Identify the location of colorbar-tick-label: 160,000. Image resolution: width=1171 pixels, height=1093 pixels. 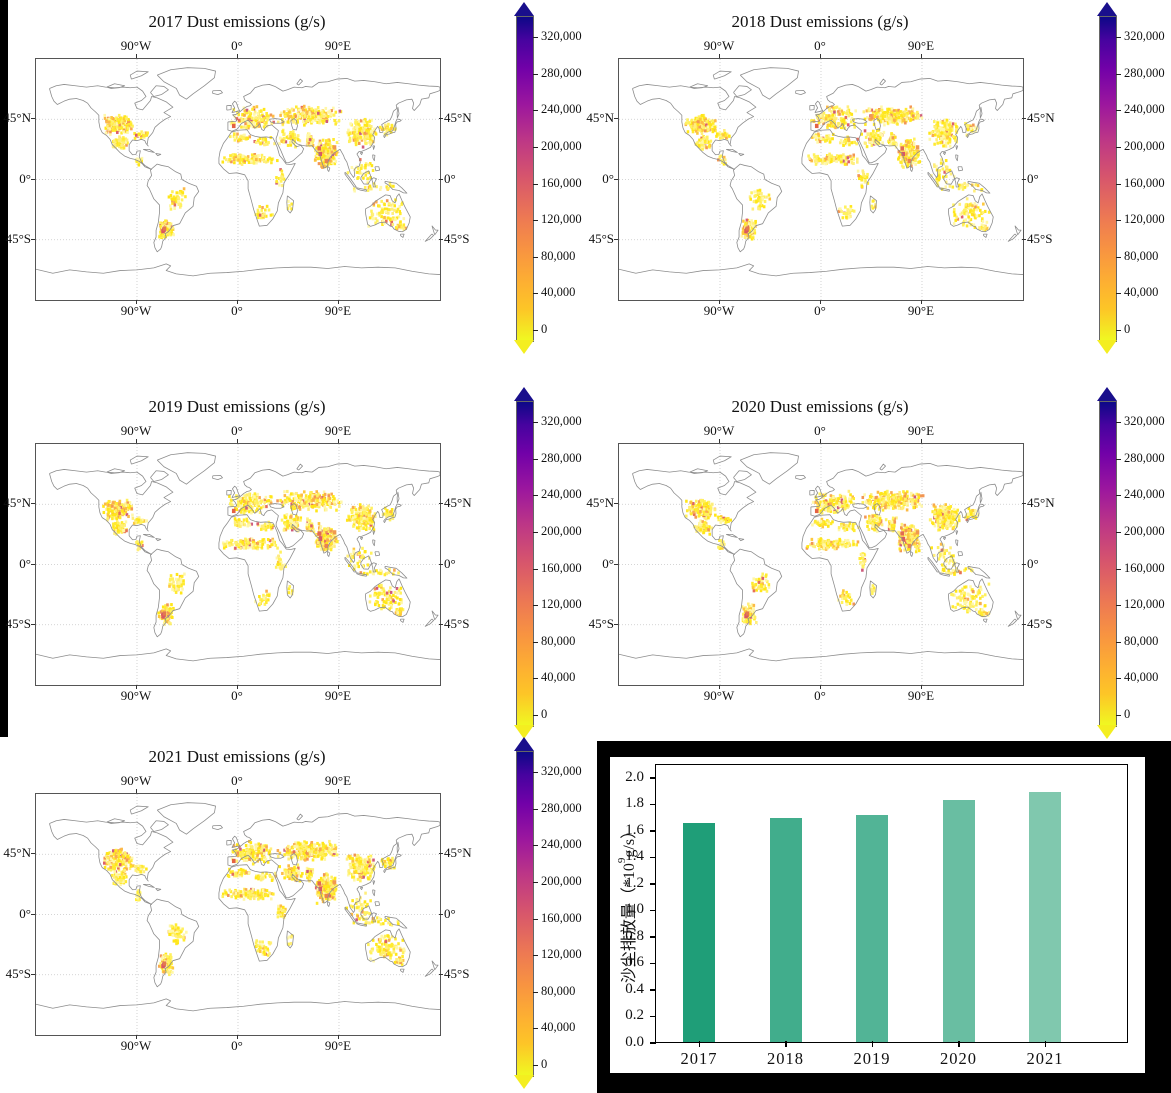
(1144, 182).